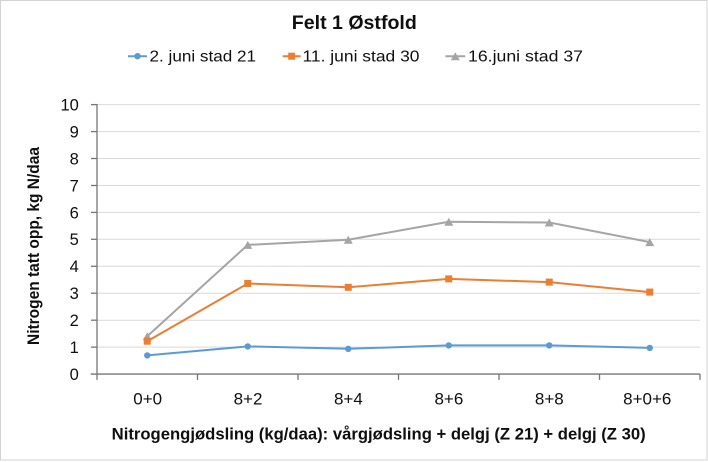 This screenshot has height=462, width=708. Describe the element at coordinates (74, 348) in the screenshot. I see `svg-text: 1` at that location.